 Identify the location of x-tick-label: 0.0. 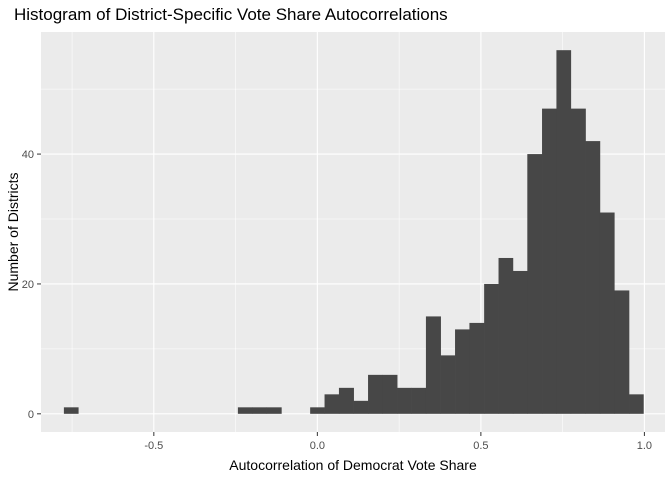
(317, 446).